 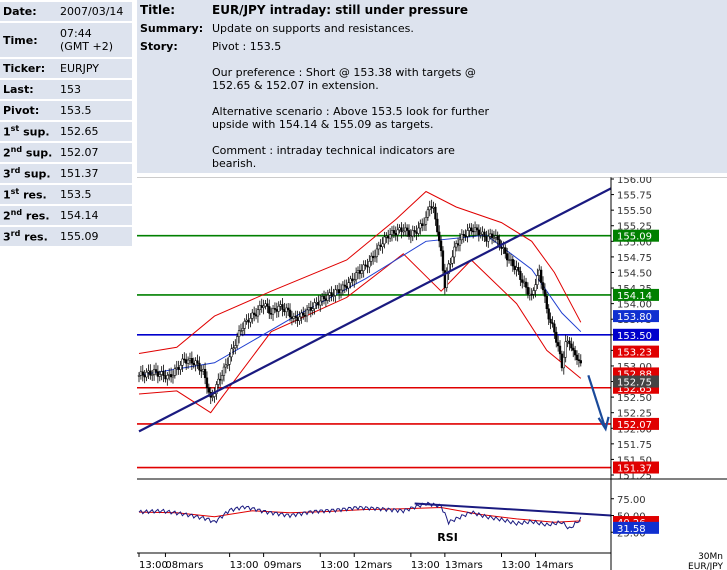 I want to click on quote-value: 07:44 (GMT +2), so click(x=94, y=40).